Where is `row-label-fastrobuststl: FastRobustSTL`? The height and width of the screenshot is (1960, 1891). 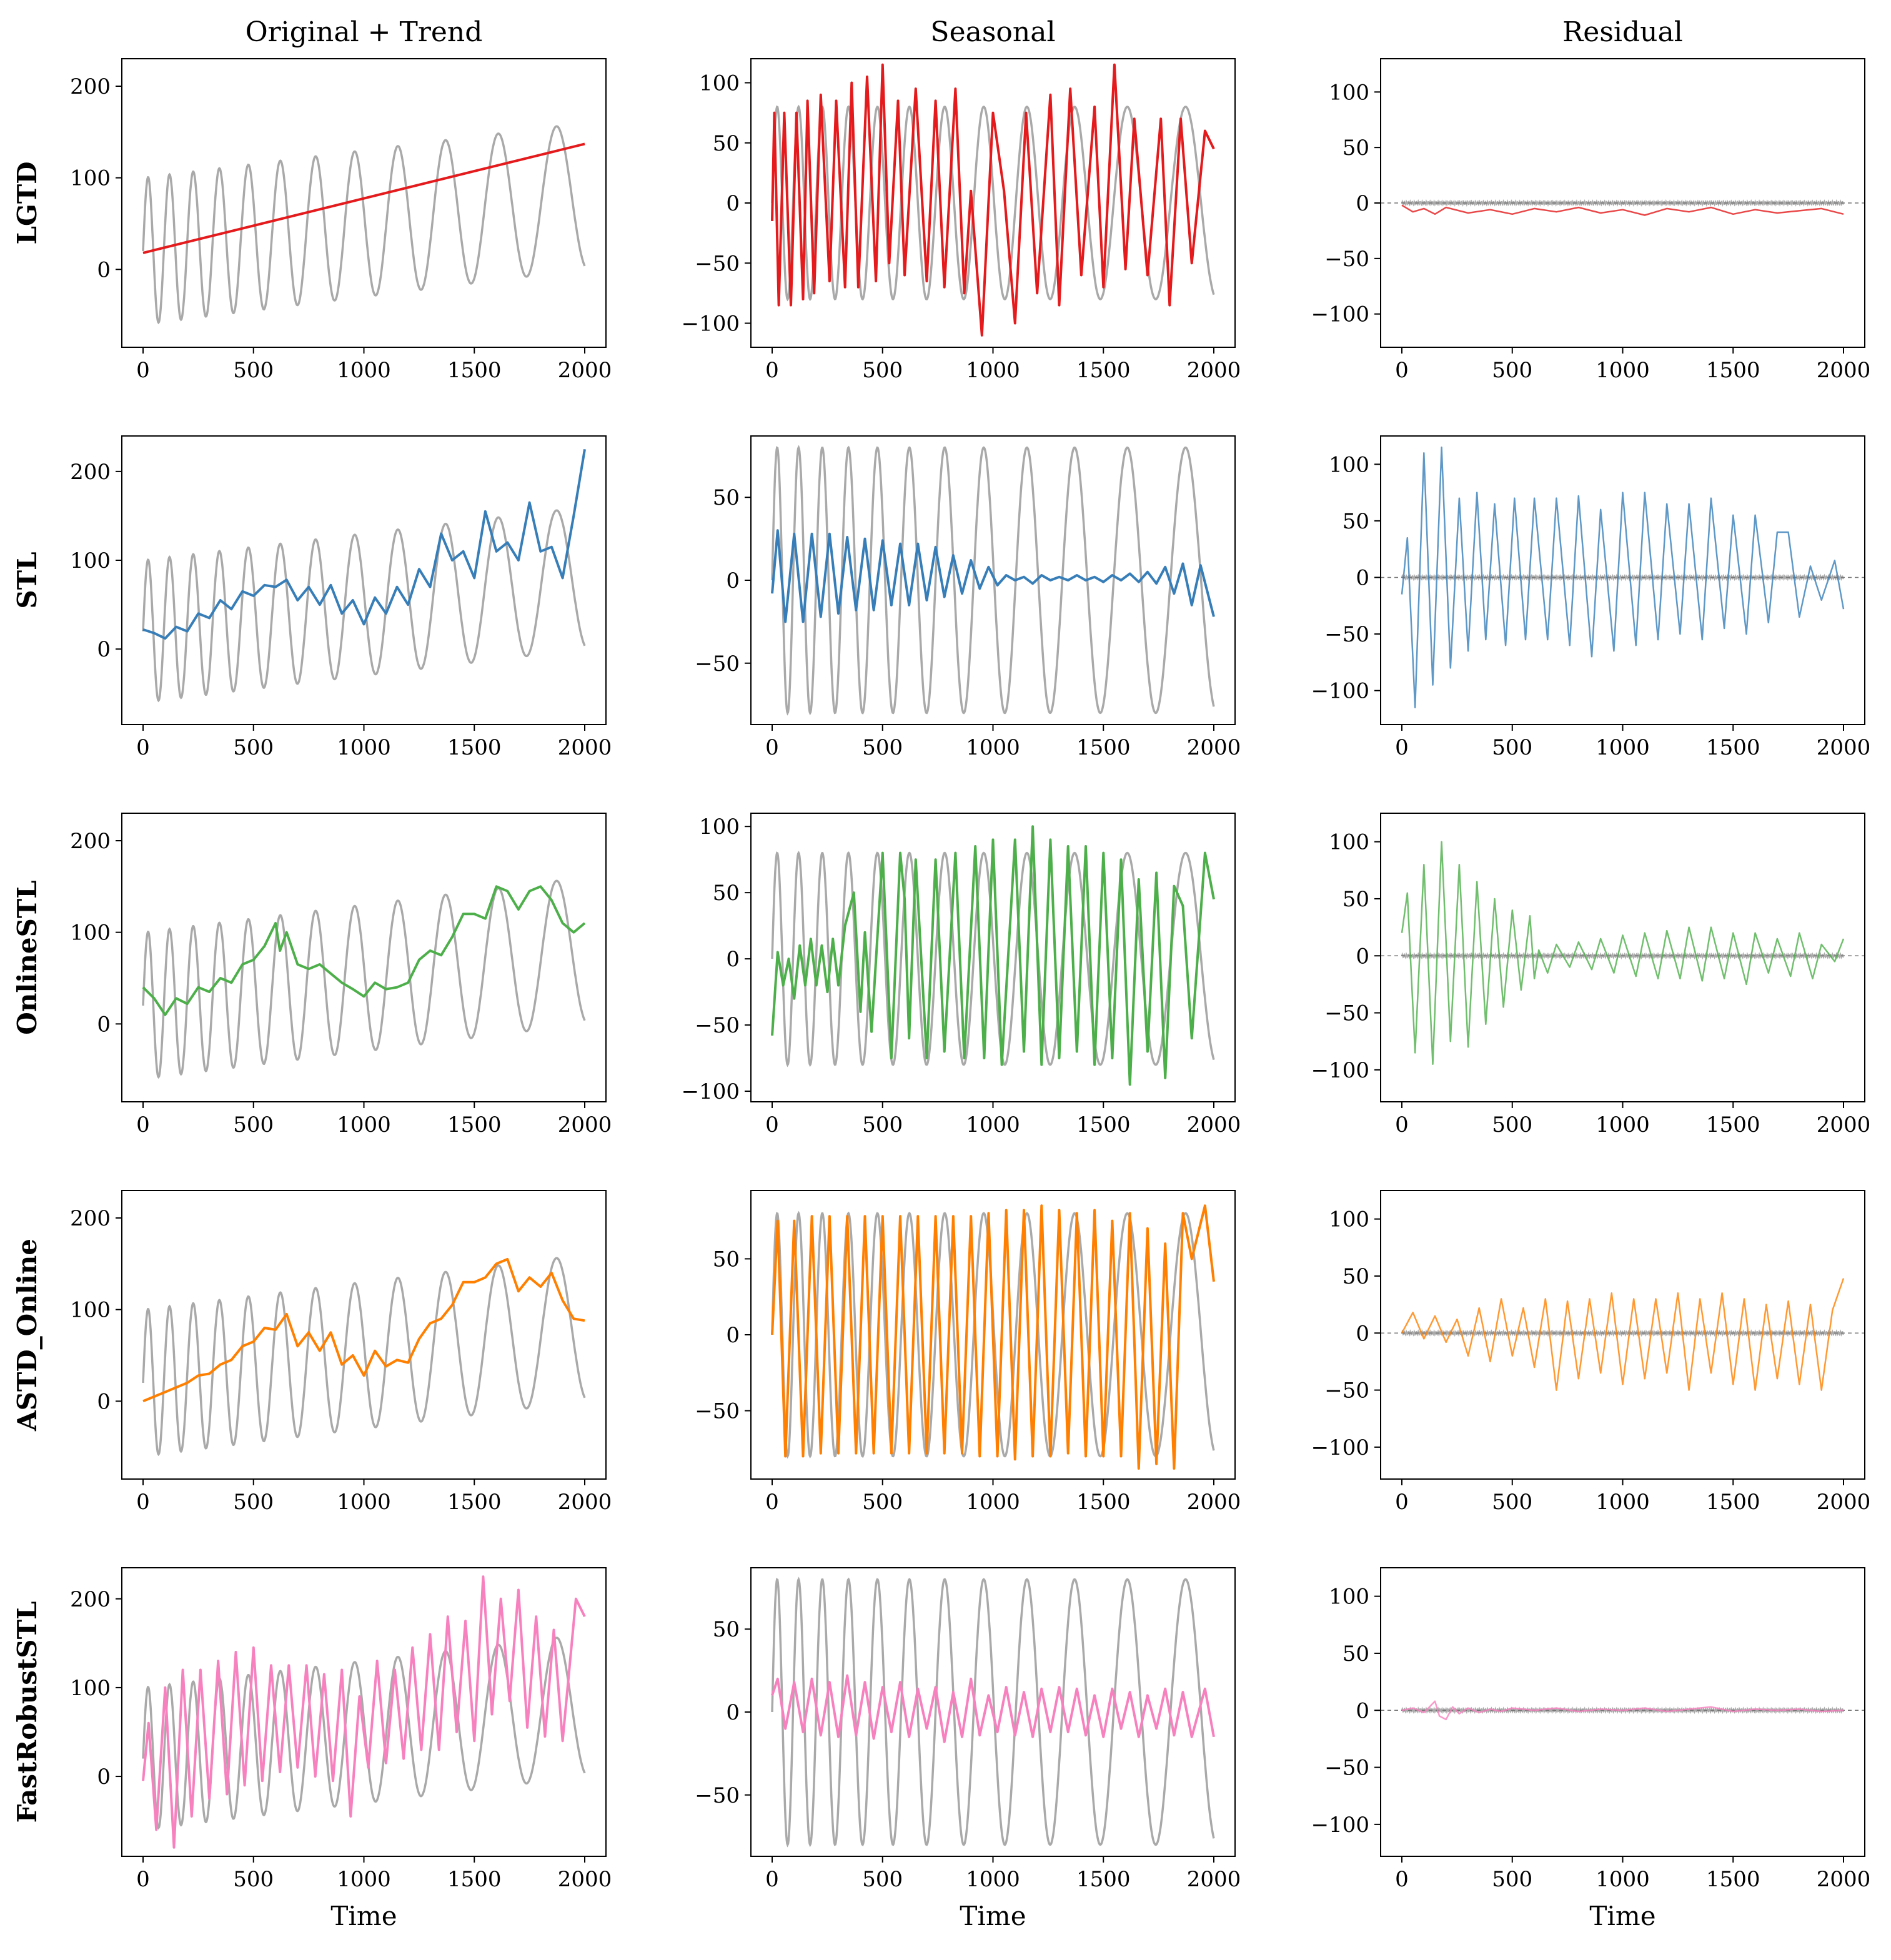
row-label-fastrobuststl: FastRobustSTL is located at coordinates (27, 1712).